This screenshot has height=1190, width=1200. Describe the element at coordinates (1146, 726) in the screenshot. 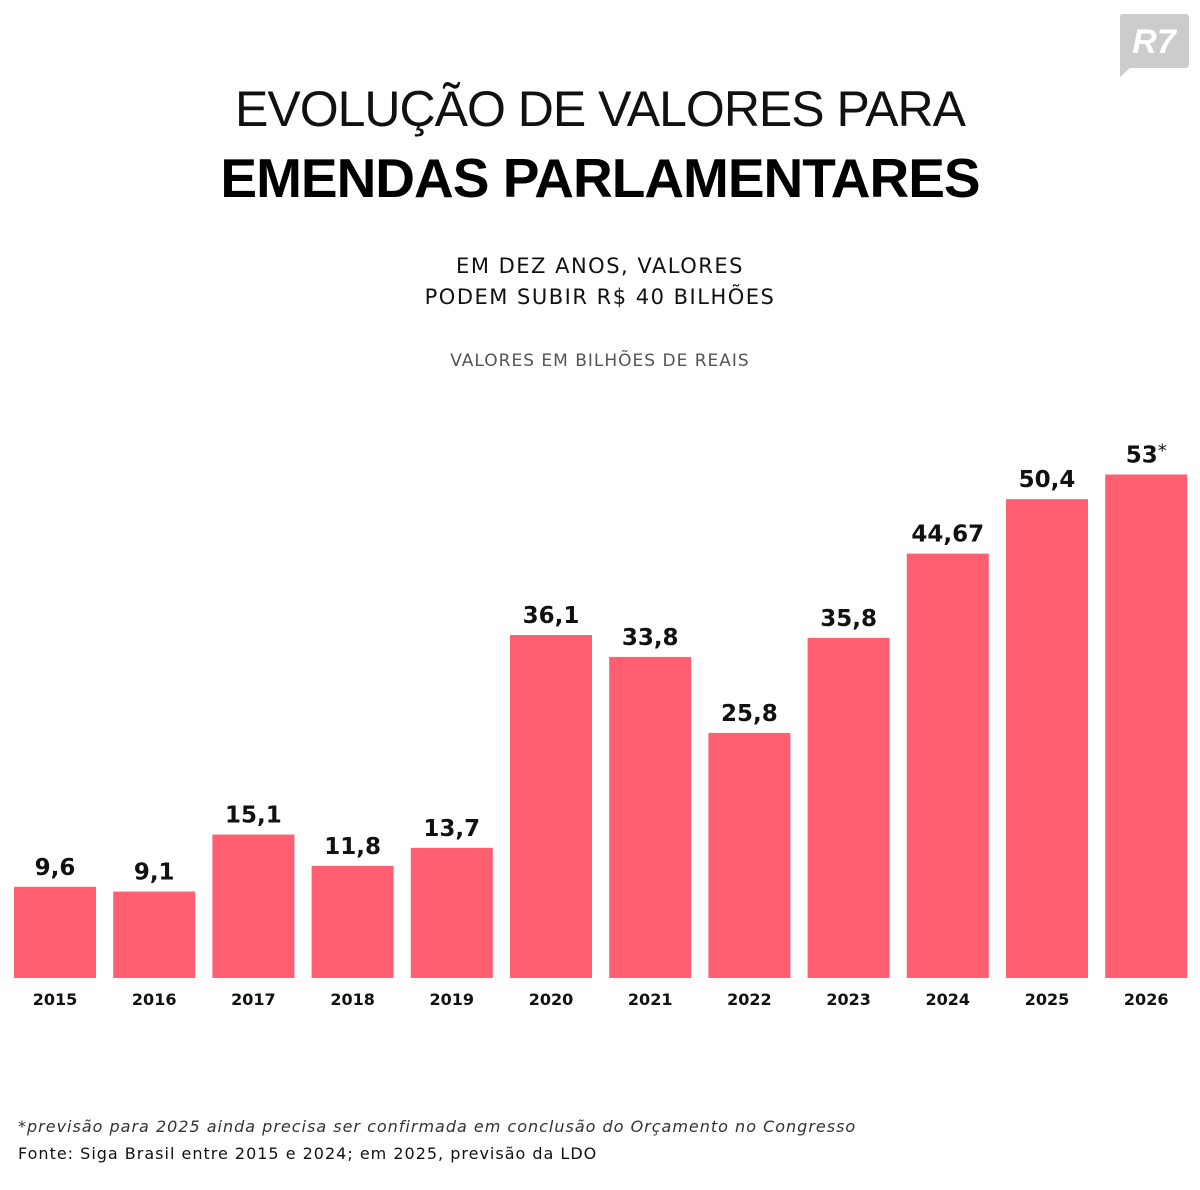

I see `bar-2026` at that location.